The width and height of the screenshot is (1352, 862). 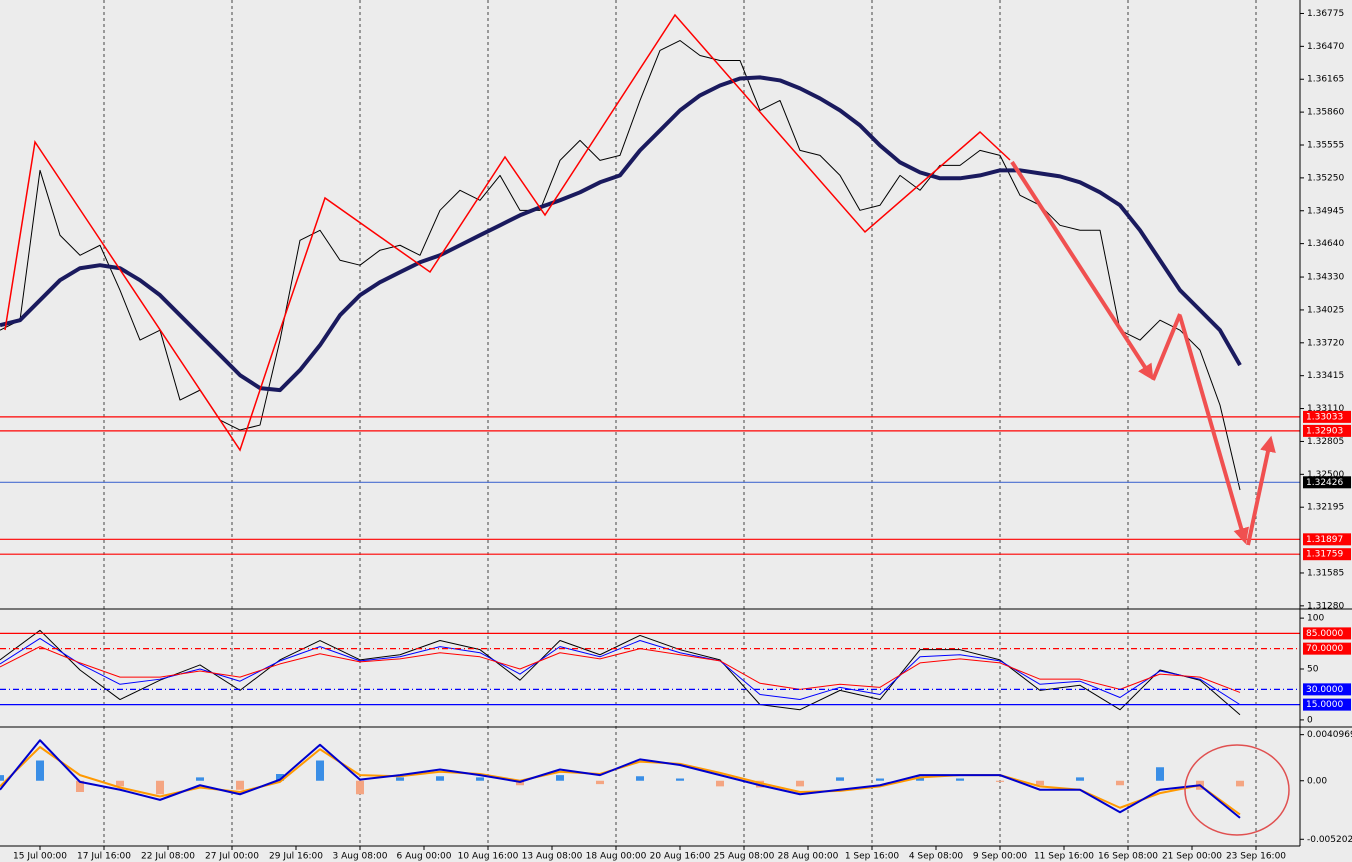 I want to click on level-label: 1.31759, so click(x=1324, y=555).